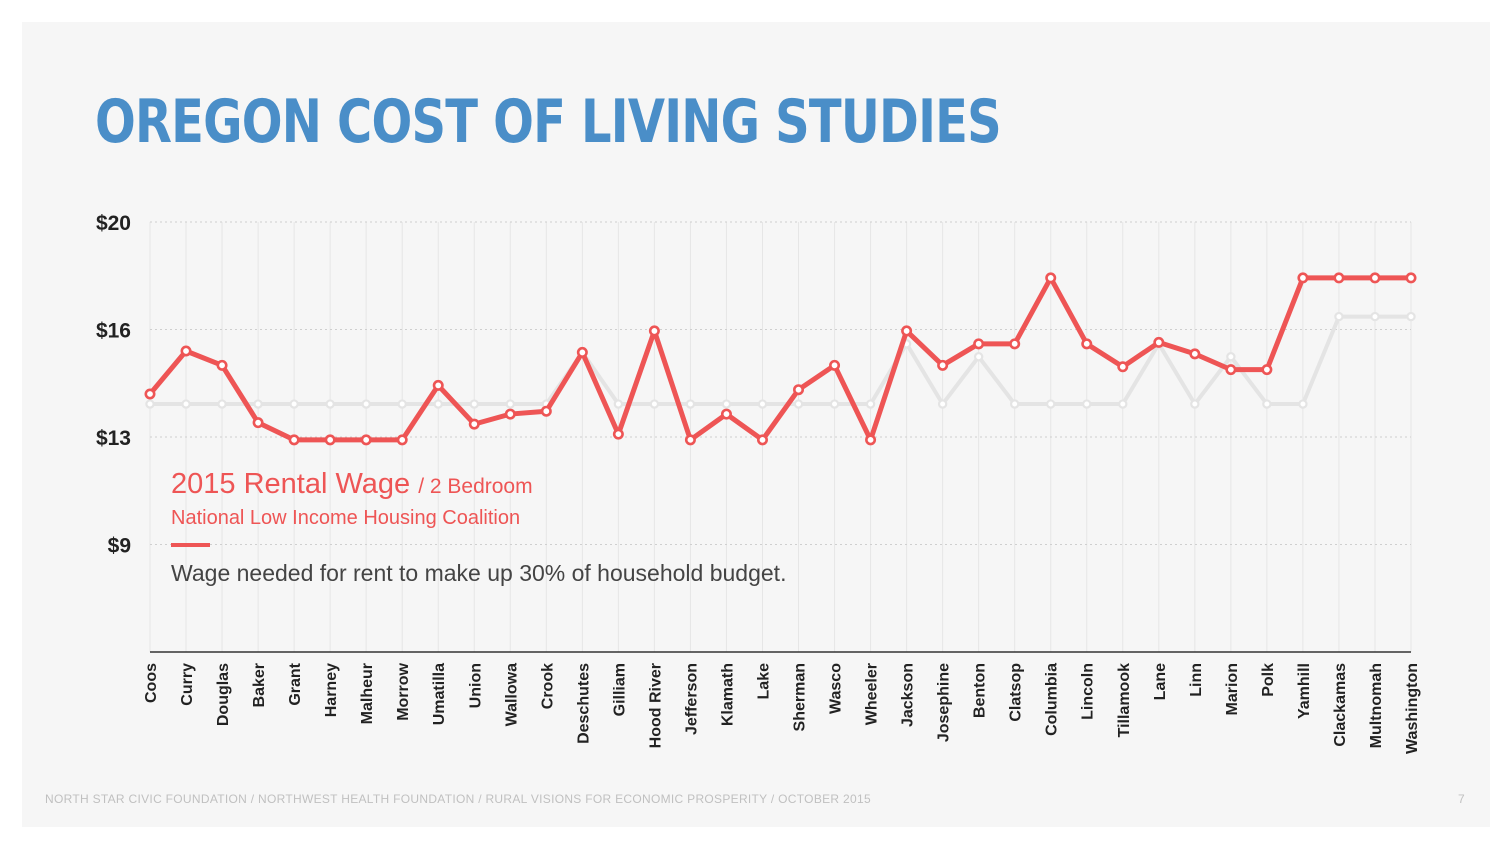 Image resolution: width=1512 pixels, height=847 pixels. Describe the element at coordinates (1304, 691) in the screenshot. I see `x-tick-label: Yamhill` at that location.